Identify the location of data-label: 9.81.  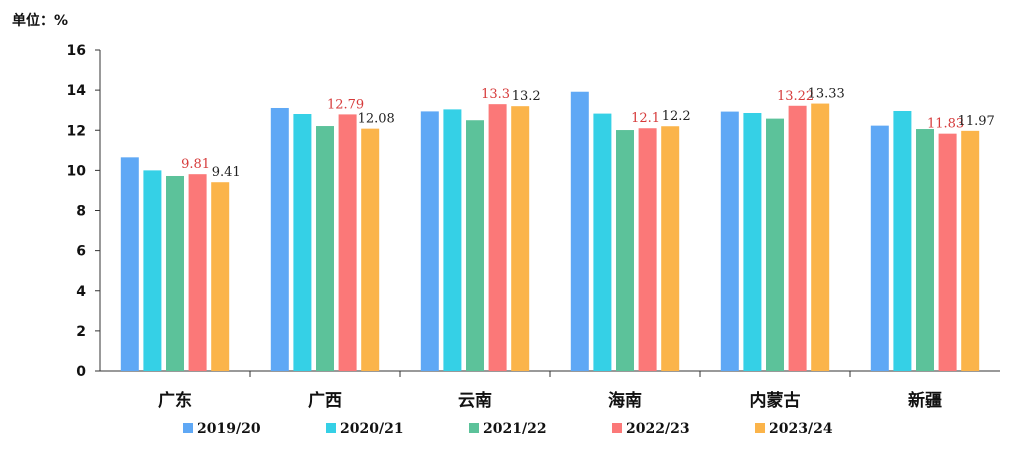
(195, 164).